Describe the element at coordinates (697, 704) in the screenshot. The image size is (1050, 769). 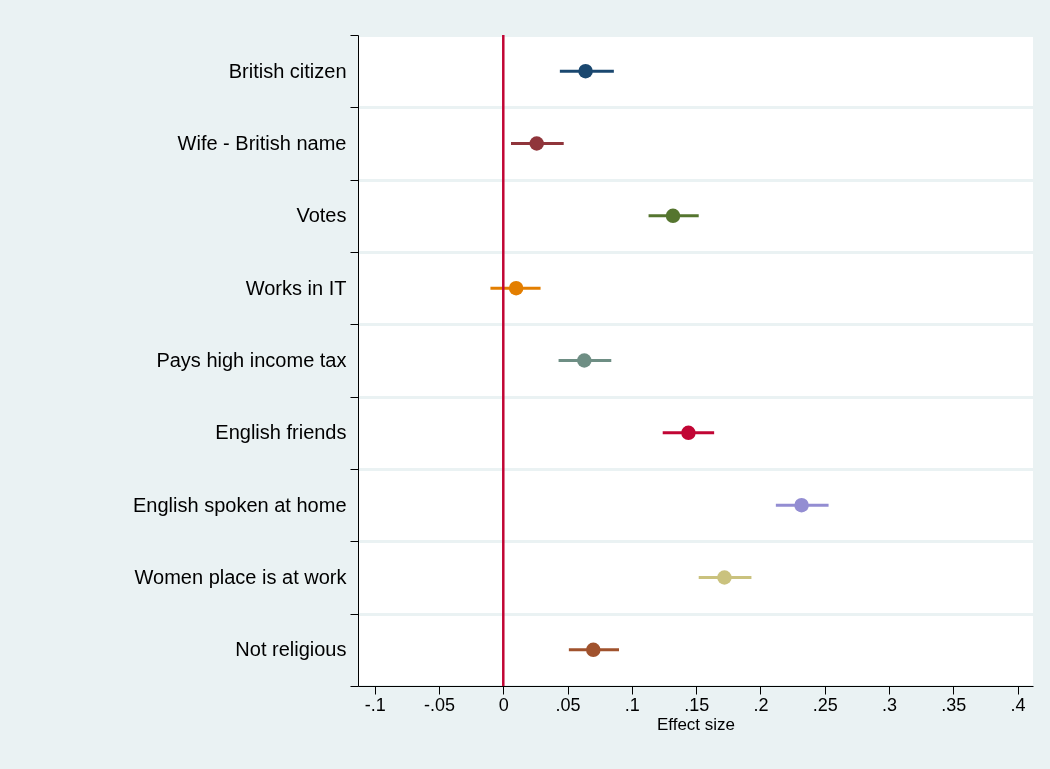
I see `x-tick-label: .15` at that location.